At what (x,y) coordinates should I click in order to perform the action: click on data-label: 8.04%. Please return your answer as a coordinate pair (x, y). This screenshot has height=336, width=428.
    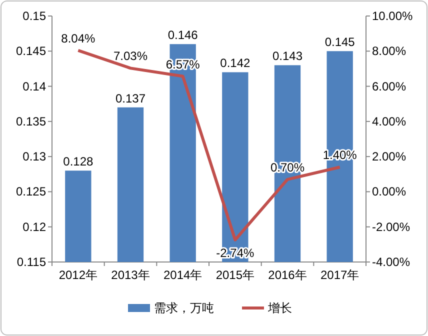
    Looking at the image, I should click on (78, 38).